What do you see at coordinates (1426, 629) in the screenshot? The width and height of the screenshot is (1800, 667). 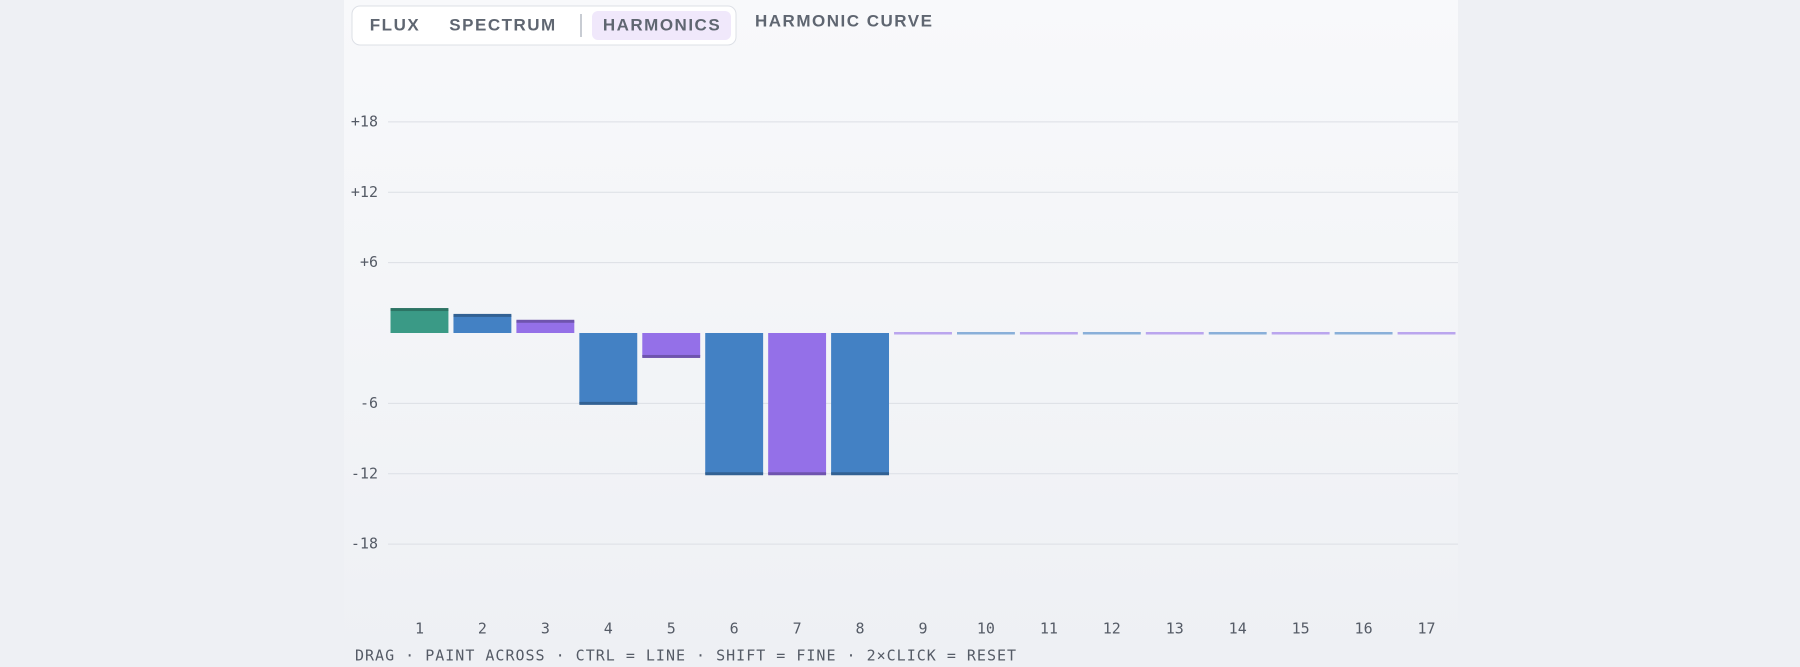 I see `x-tick-label: 17` at bounding box center [1426, 629].